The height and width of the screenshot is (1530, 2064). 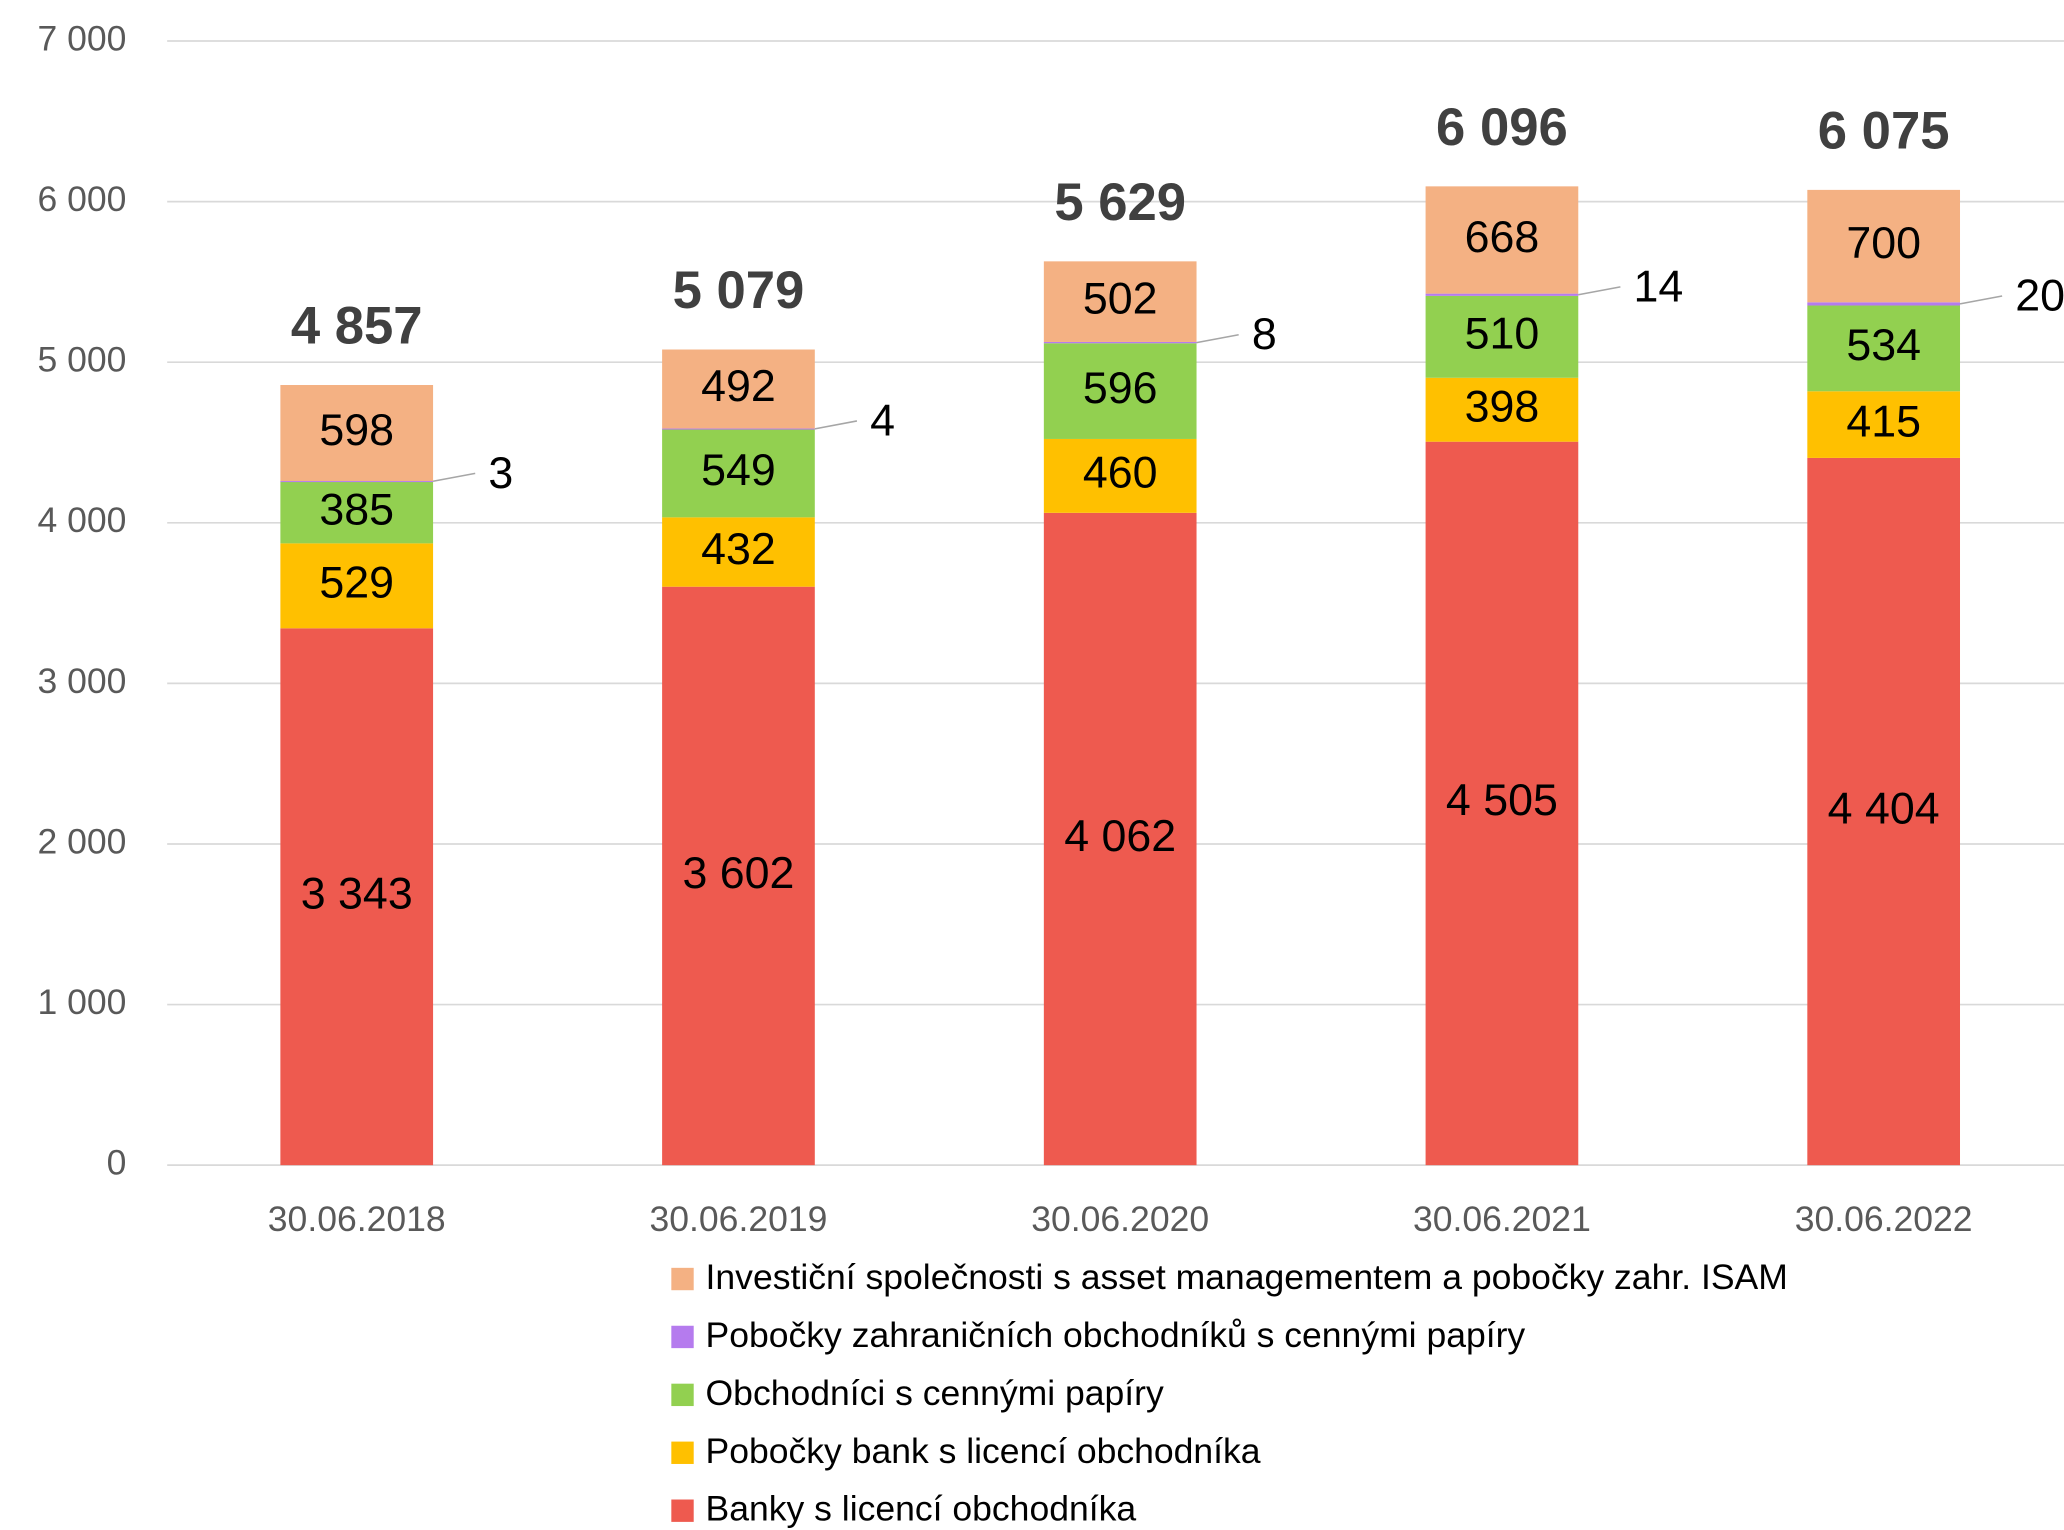 I want to click on y-tick-label: 1 000, so click(x=81, y=1002).